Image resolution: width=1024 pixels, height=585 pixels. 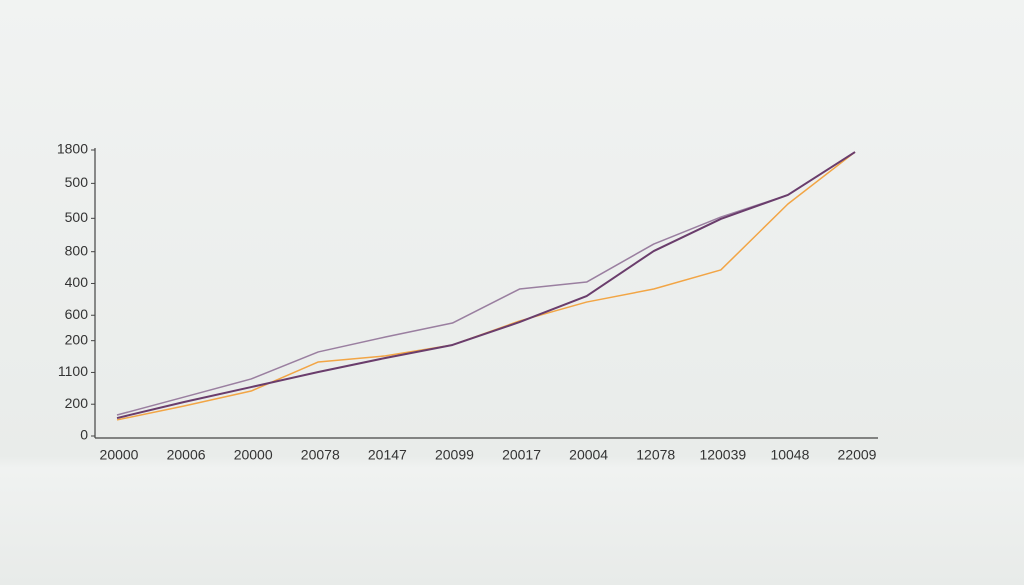 I want to click on y-tick-label: 1800, so click(x=72, y=149).